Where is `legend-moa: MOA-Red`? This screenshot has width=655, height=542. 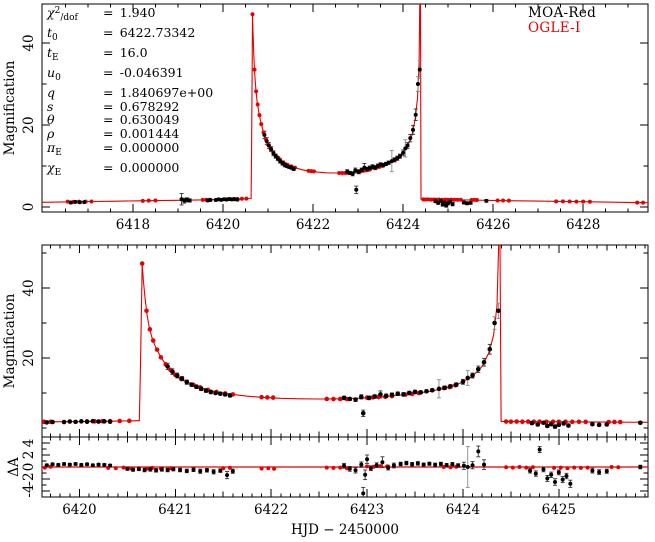 legend-moa: MOA-Red is located at coordinates (562, 13).